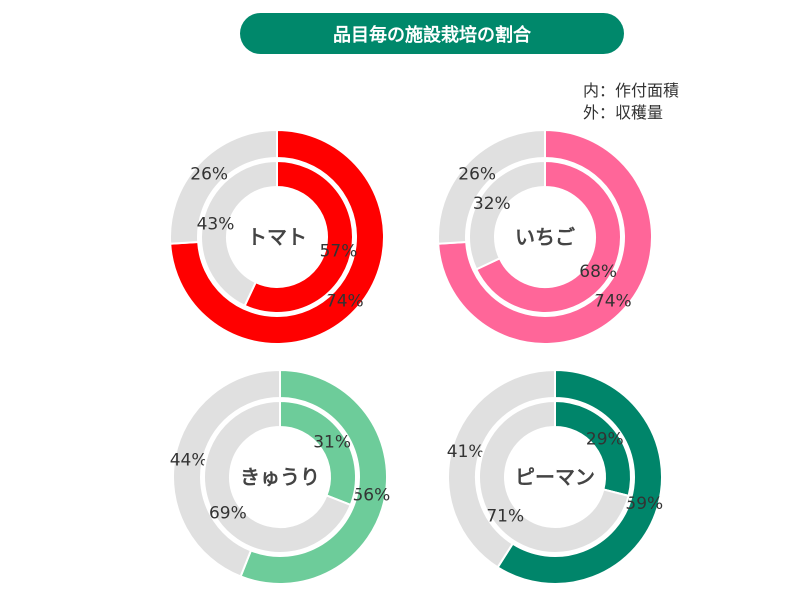 This screenshot has width=800, height=600. What do you see at coordinates (644, 504) in the screenshot?
I see `outer-pct-label: 59%` at bounding box center [644, 504].